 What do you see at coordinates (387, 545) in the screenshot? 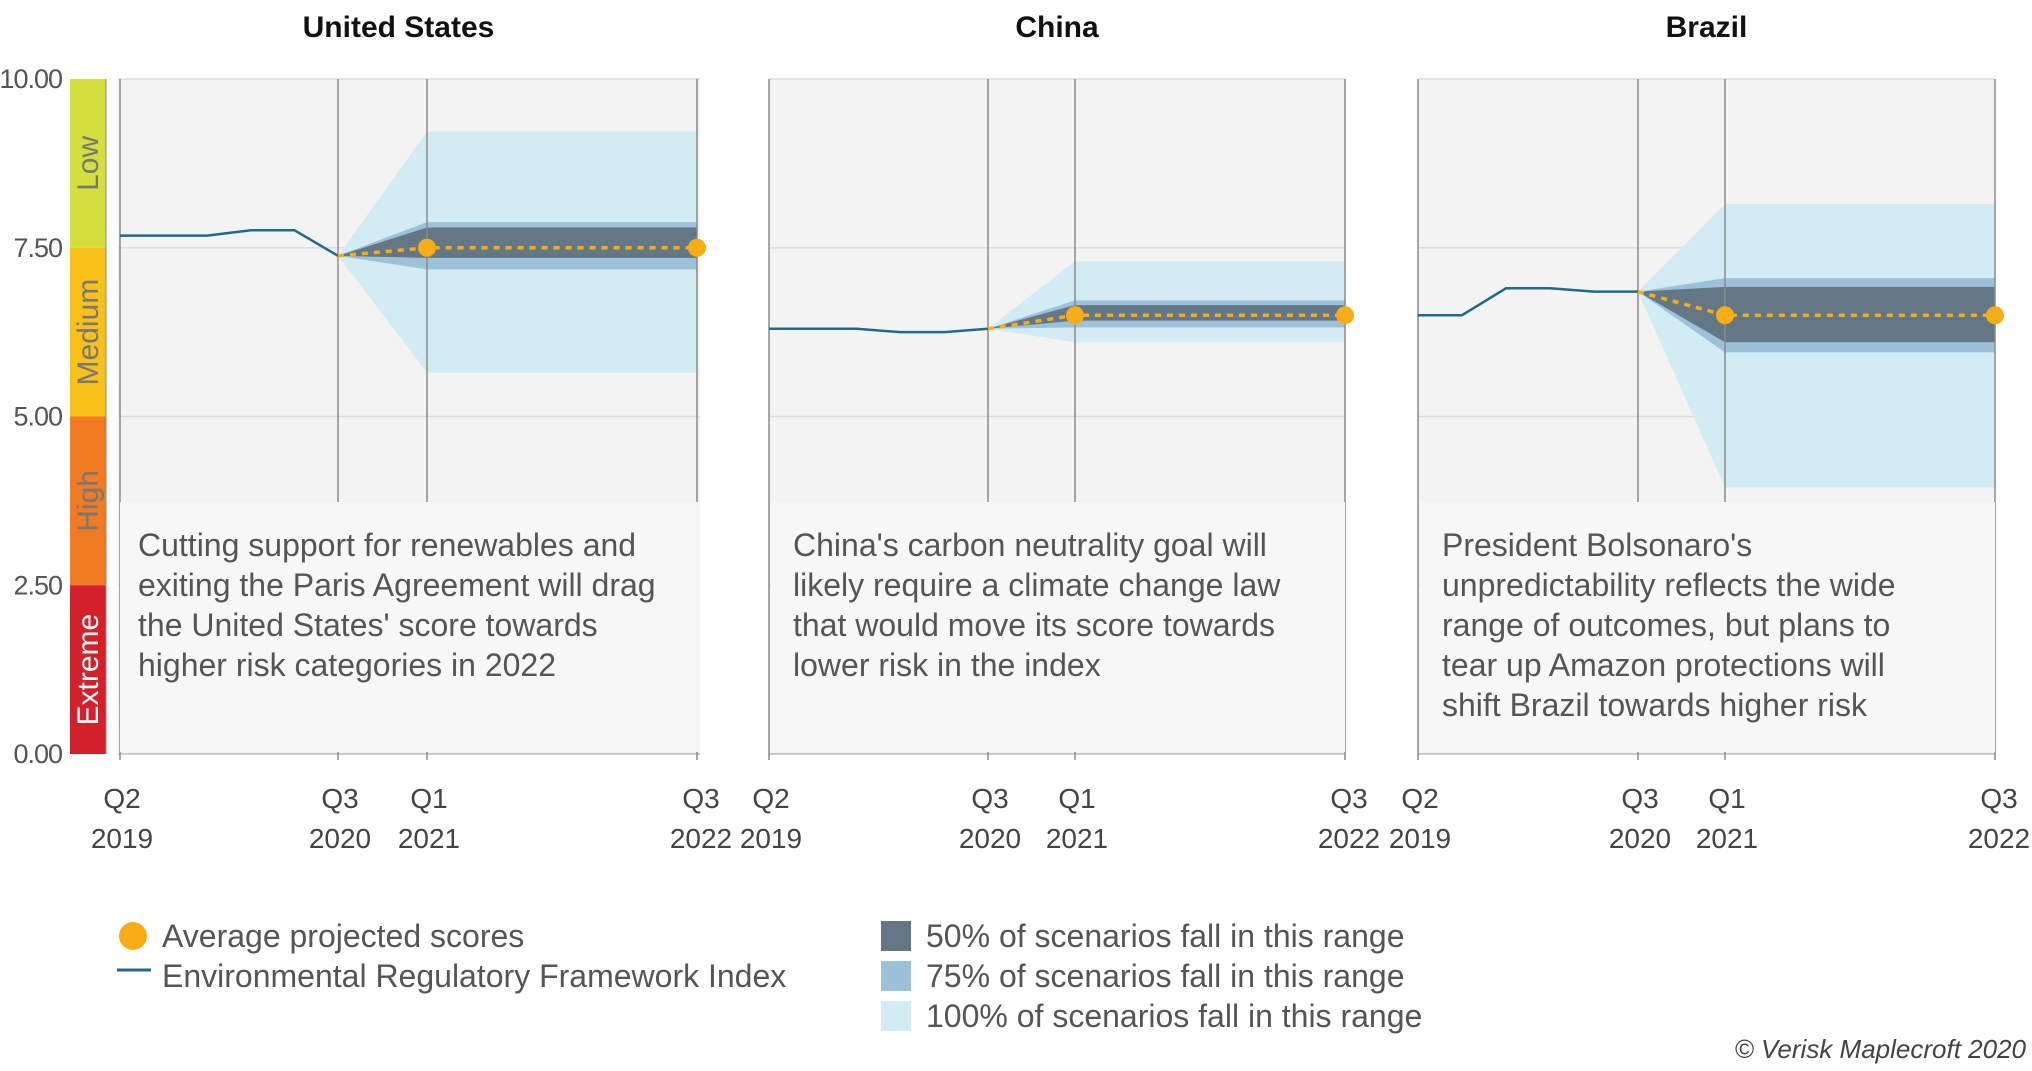
I see `annotation-line: Cutting support for renewables and` at bounding box center [387, 545].